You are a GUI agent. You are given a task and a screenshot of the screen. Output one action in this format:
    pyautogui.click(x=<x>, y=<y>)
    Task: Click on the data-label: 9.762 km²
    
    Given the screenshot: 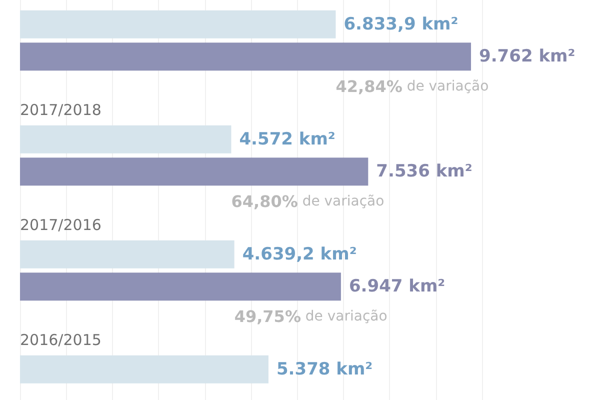 What is the action you would take?
    pyautogui.click(x=527, y=56)
    